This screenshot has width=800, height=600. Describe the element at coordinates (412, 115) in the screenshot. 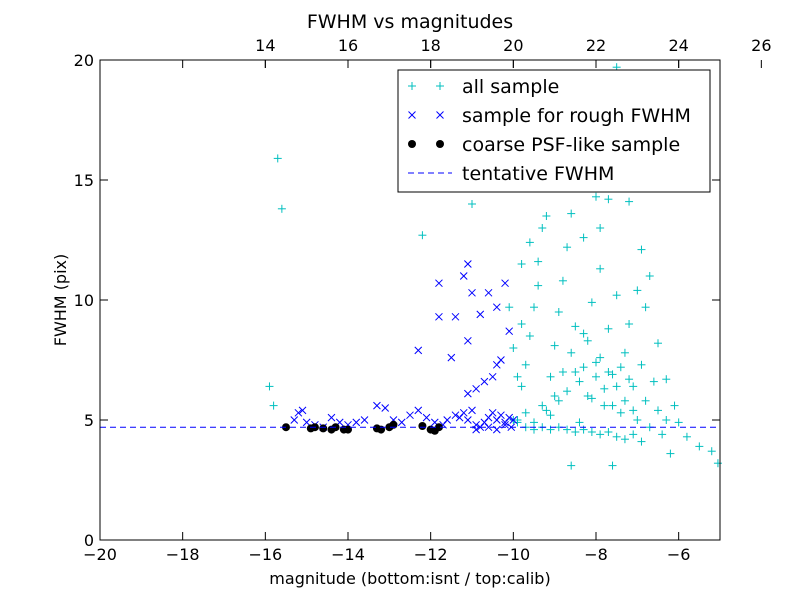

I see `legend-marker-1-a` at that location.